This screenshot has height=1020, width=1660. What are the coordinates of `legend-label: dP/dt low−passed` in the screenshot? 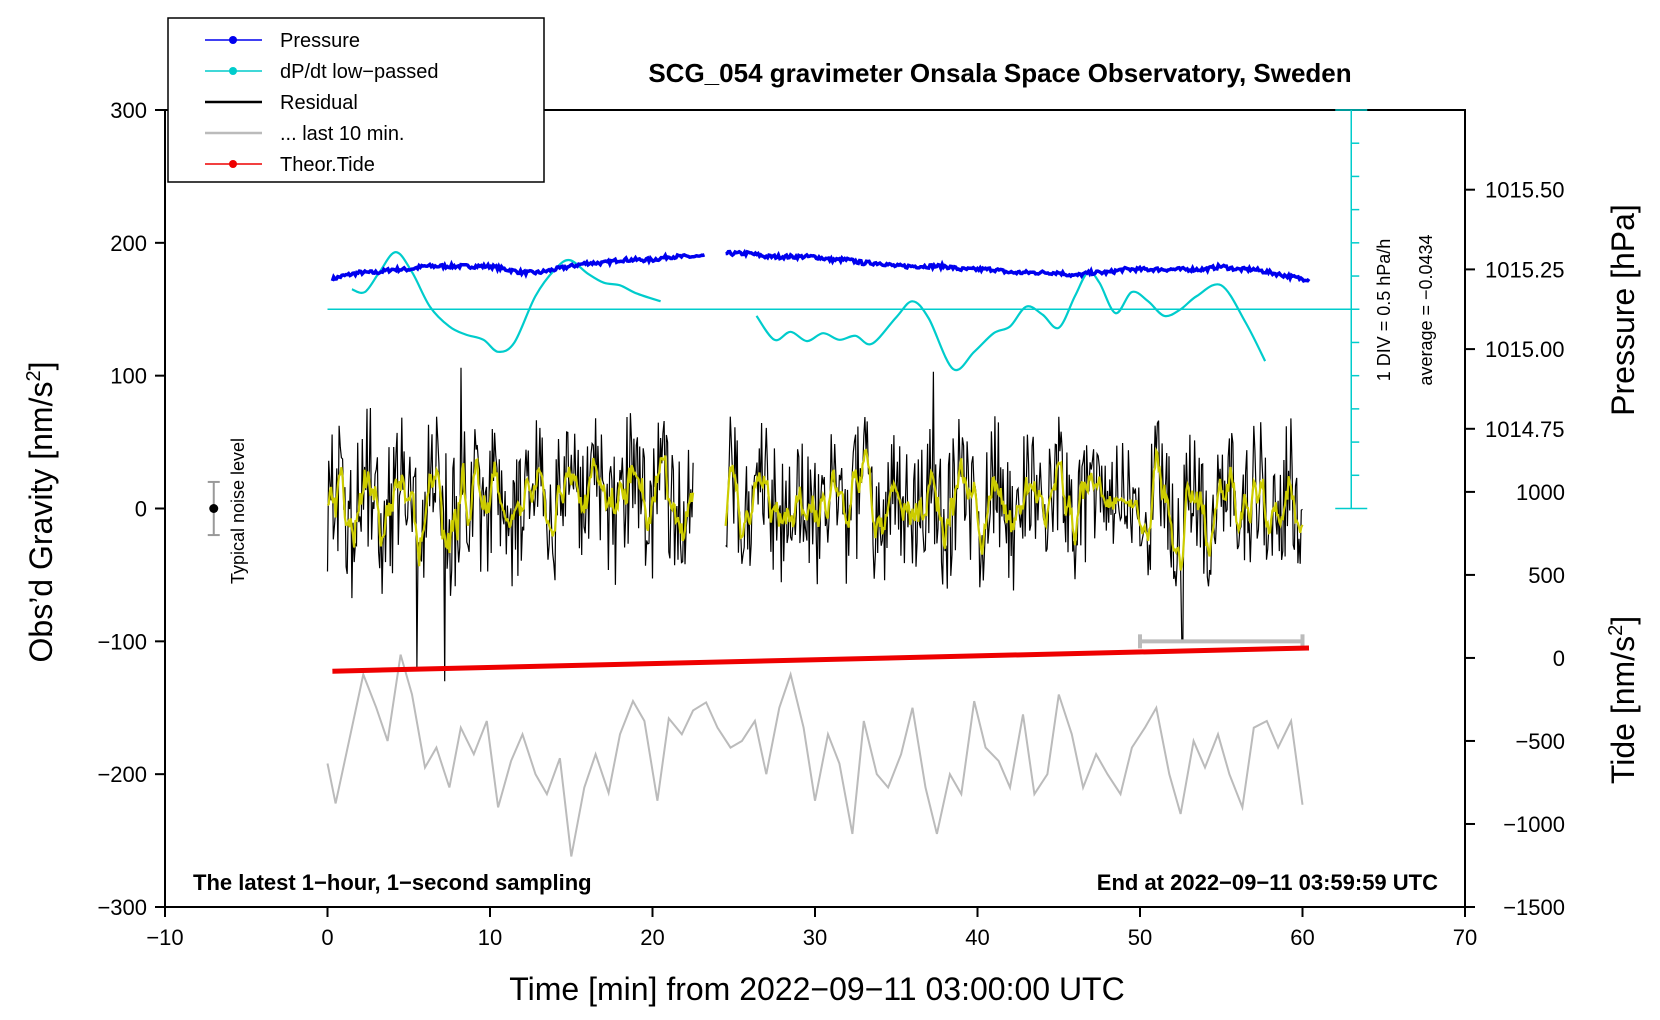 It's located at (359, 72).